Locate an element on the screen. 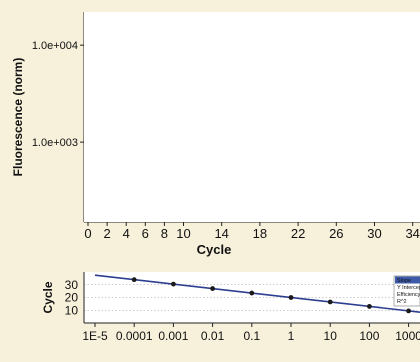 The width and height of the screenshot is (420, 362). bottom-x-tick-label: 0.001 is located at coordinates (173, 336).